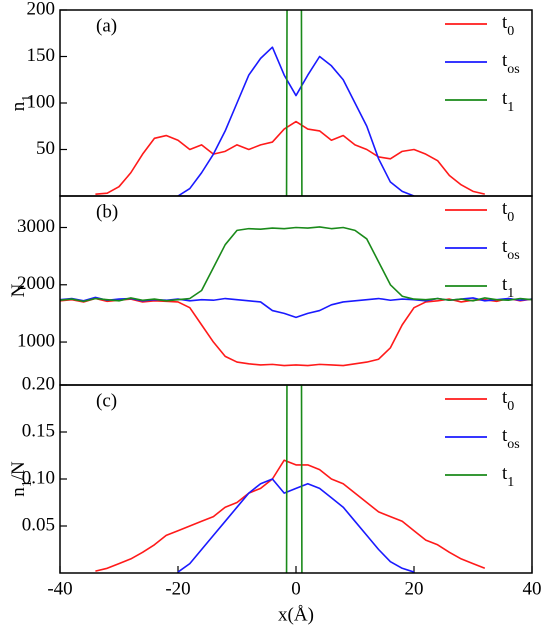 The image size is (550, 631). Describe the element at coordinates (36, 226) in the screenshot. I see `y-tick-label: 3000` at that location.